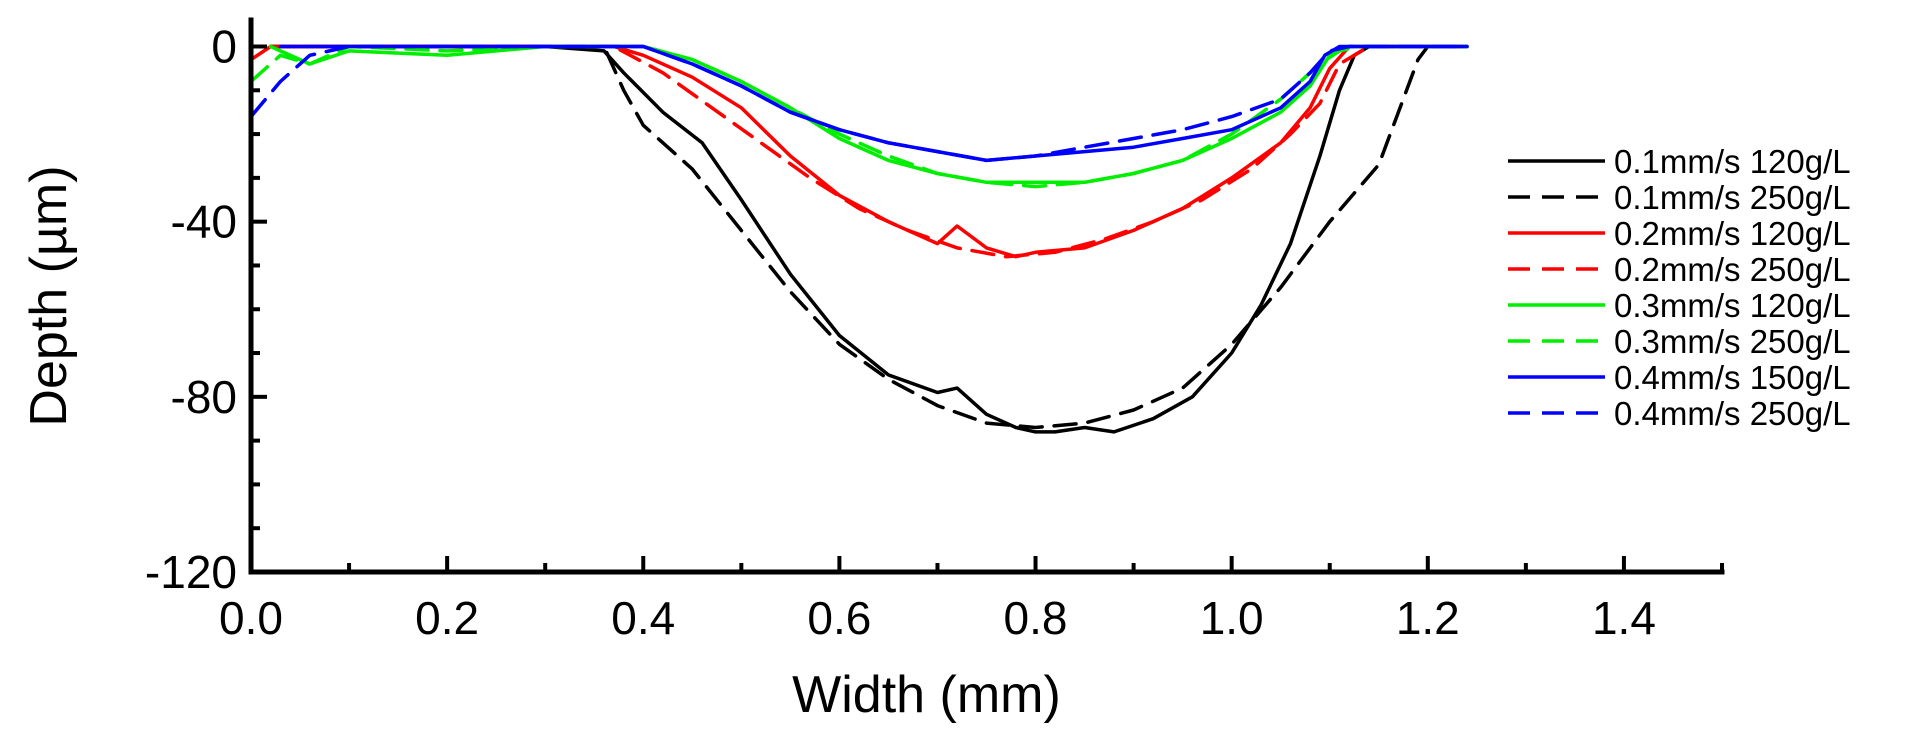 The height and width of the screenshot is (746, 1929). Describe the element at coordinates (1732, 269) in the screenshot. I see `legend-label: 0.2mm/s 250g/L` at that location.